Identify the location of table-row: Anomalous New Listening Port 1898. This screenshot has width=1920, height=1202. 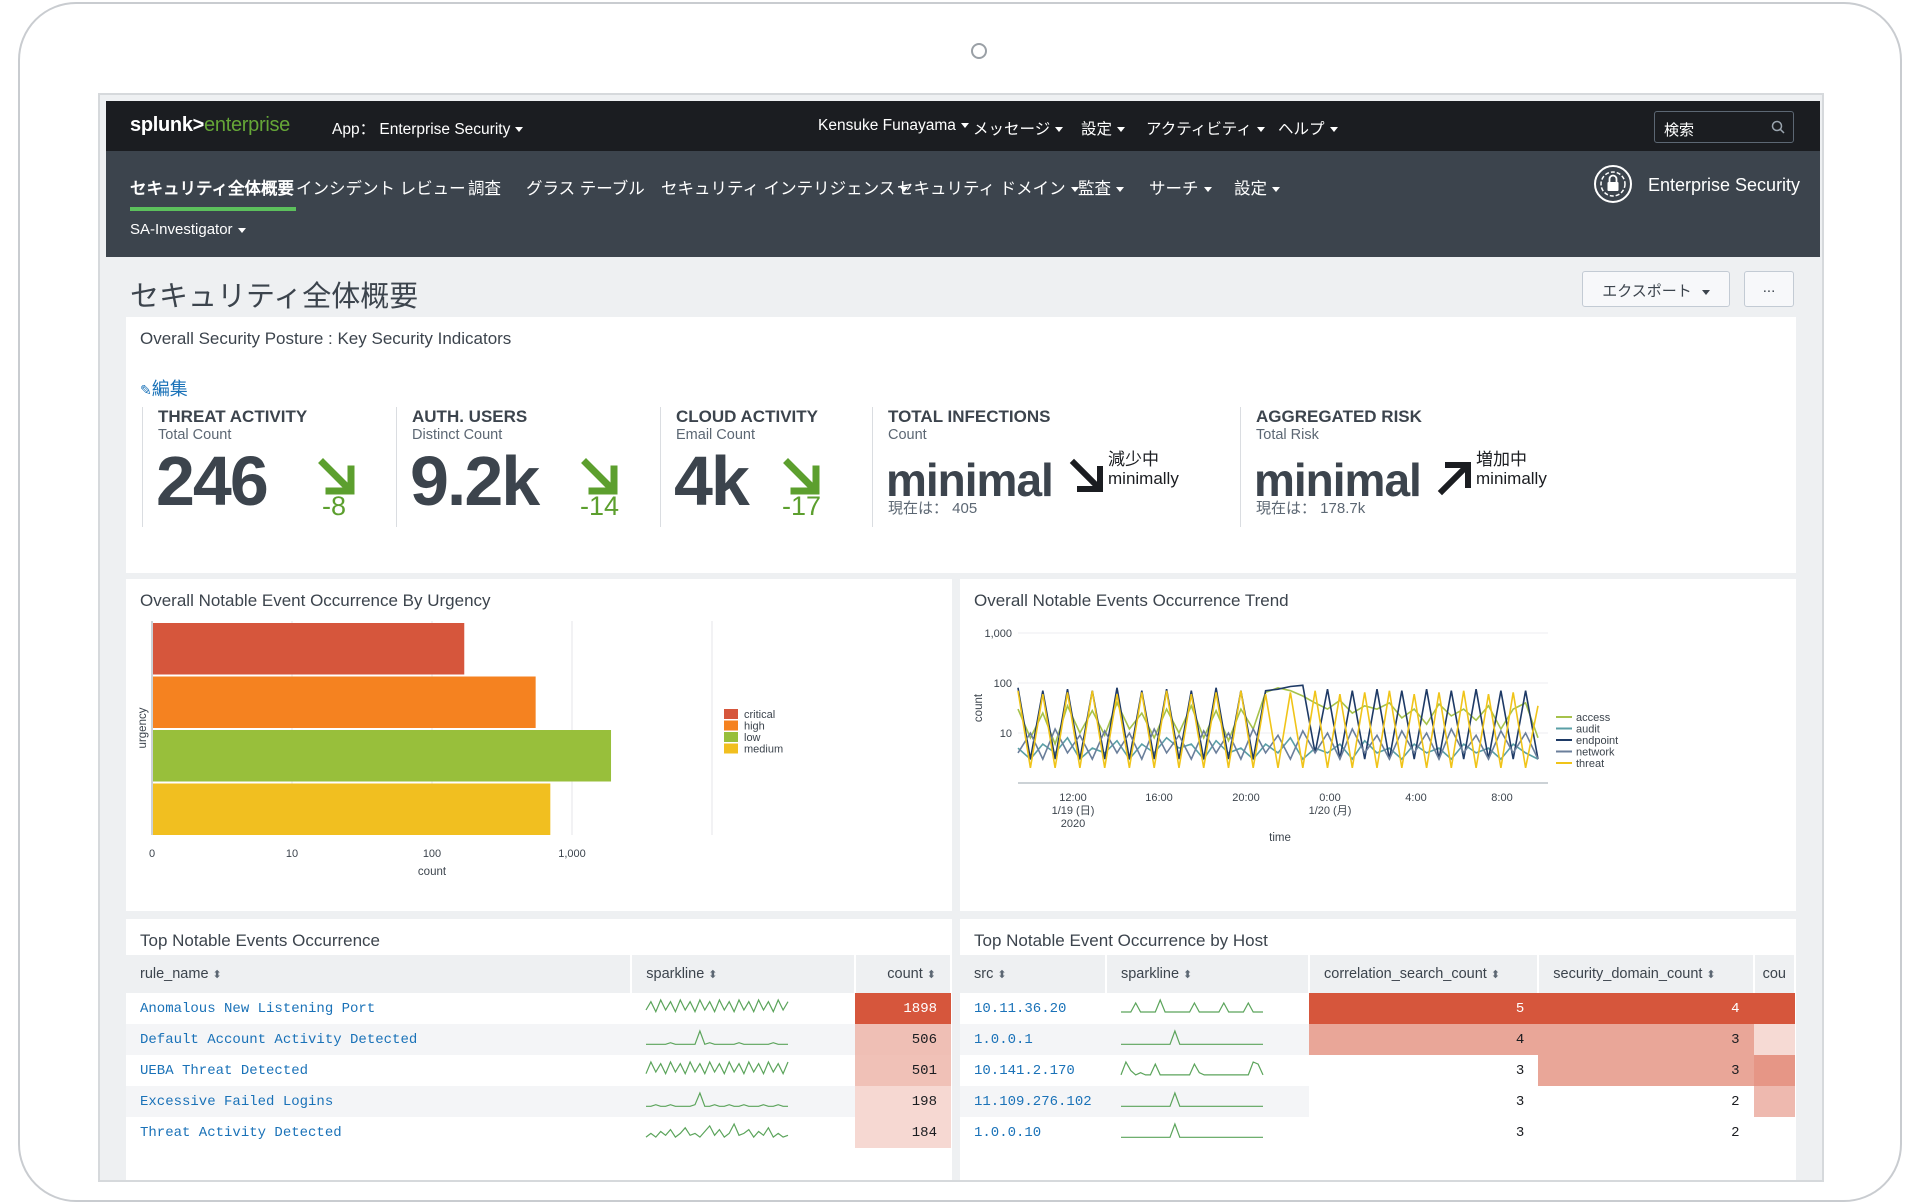
(538, 1008).